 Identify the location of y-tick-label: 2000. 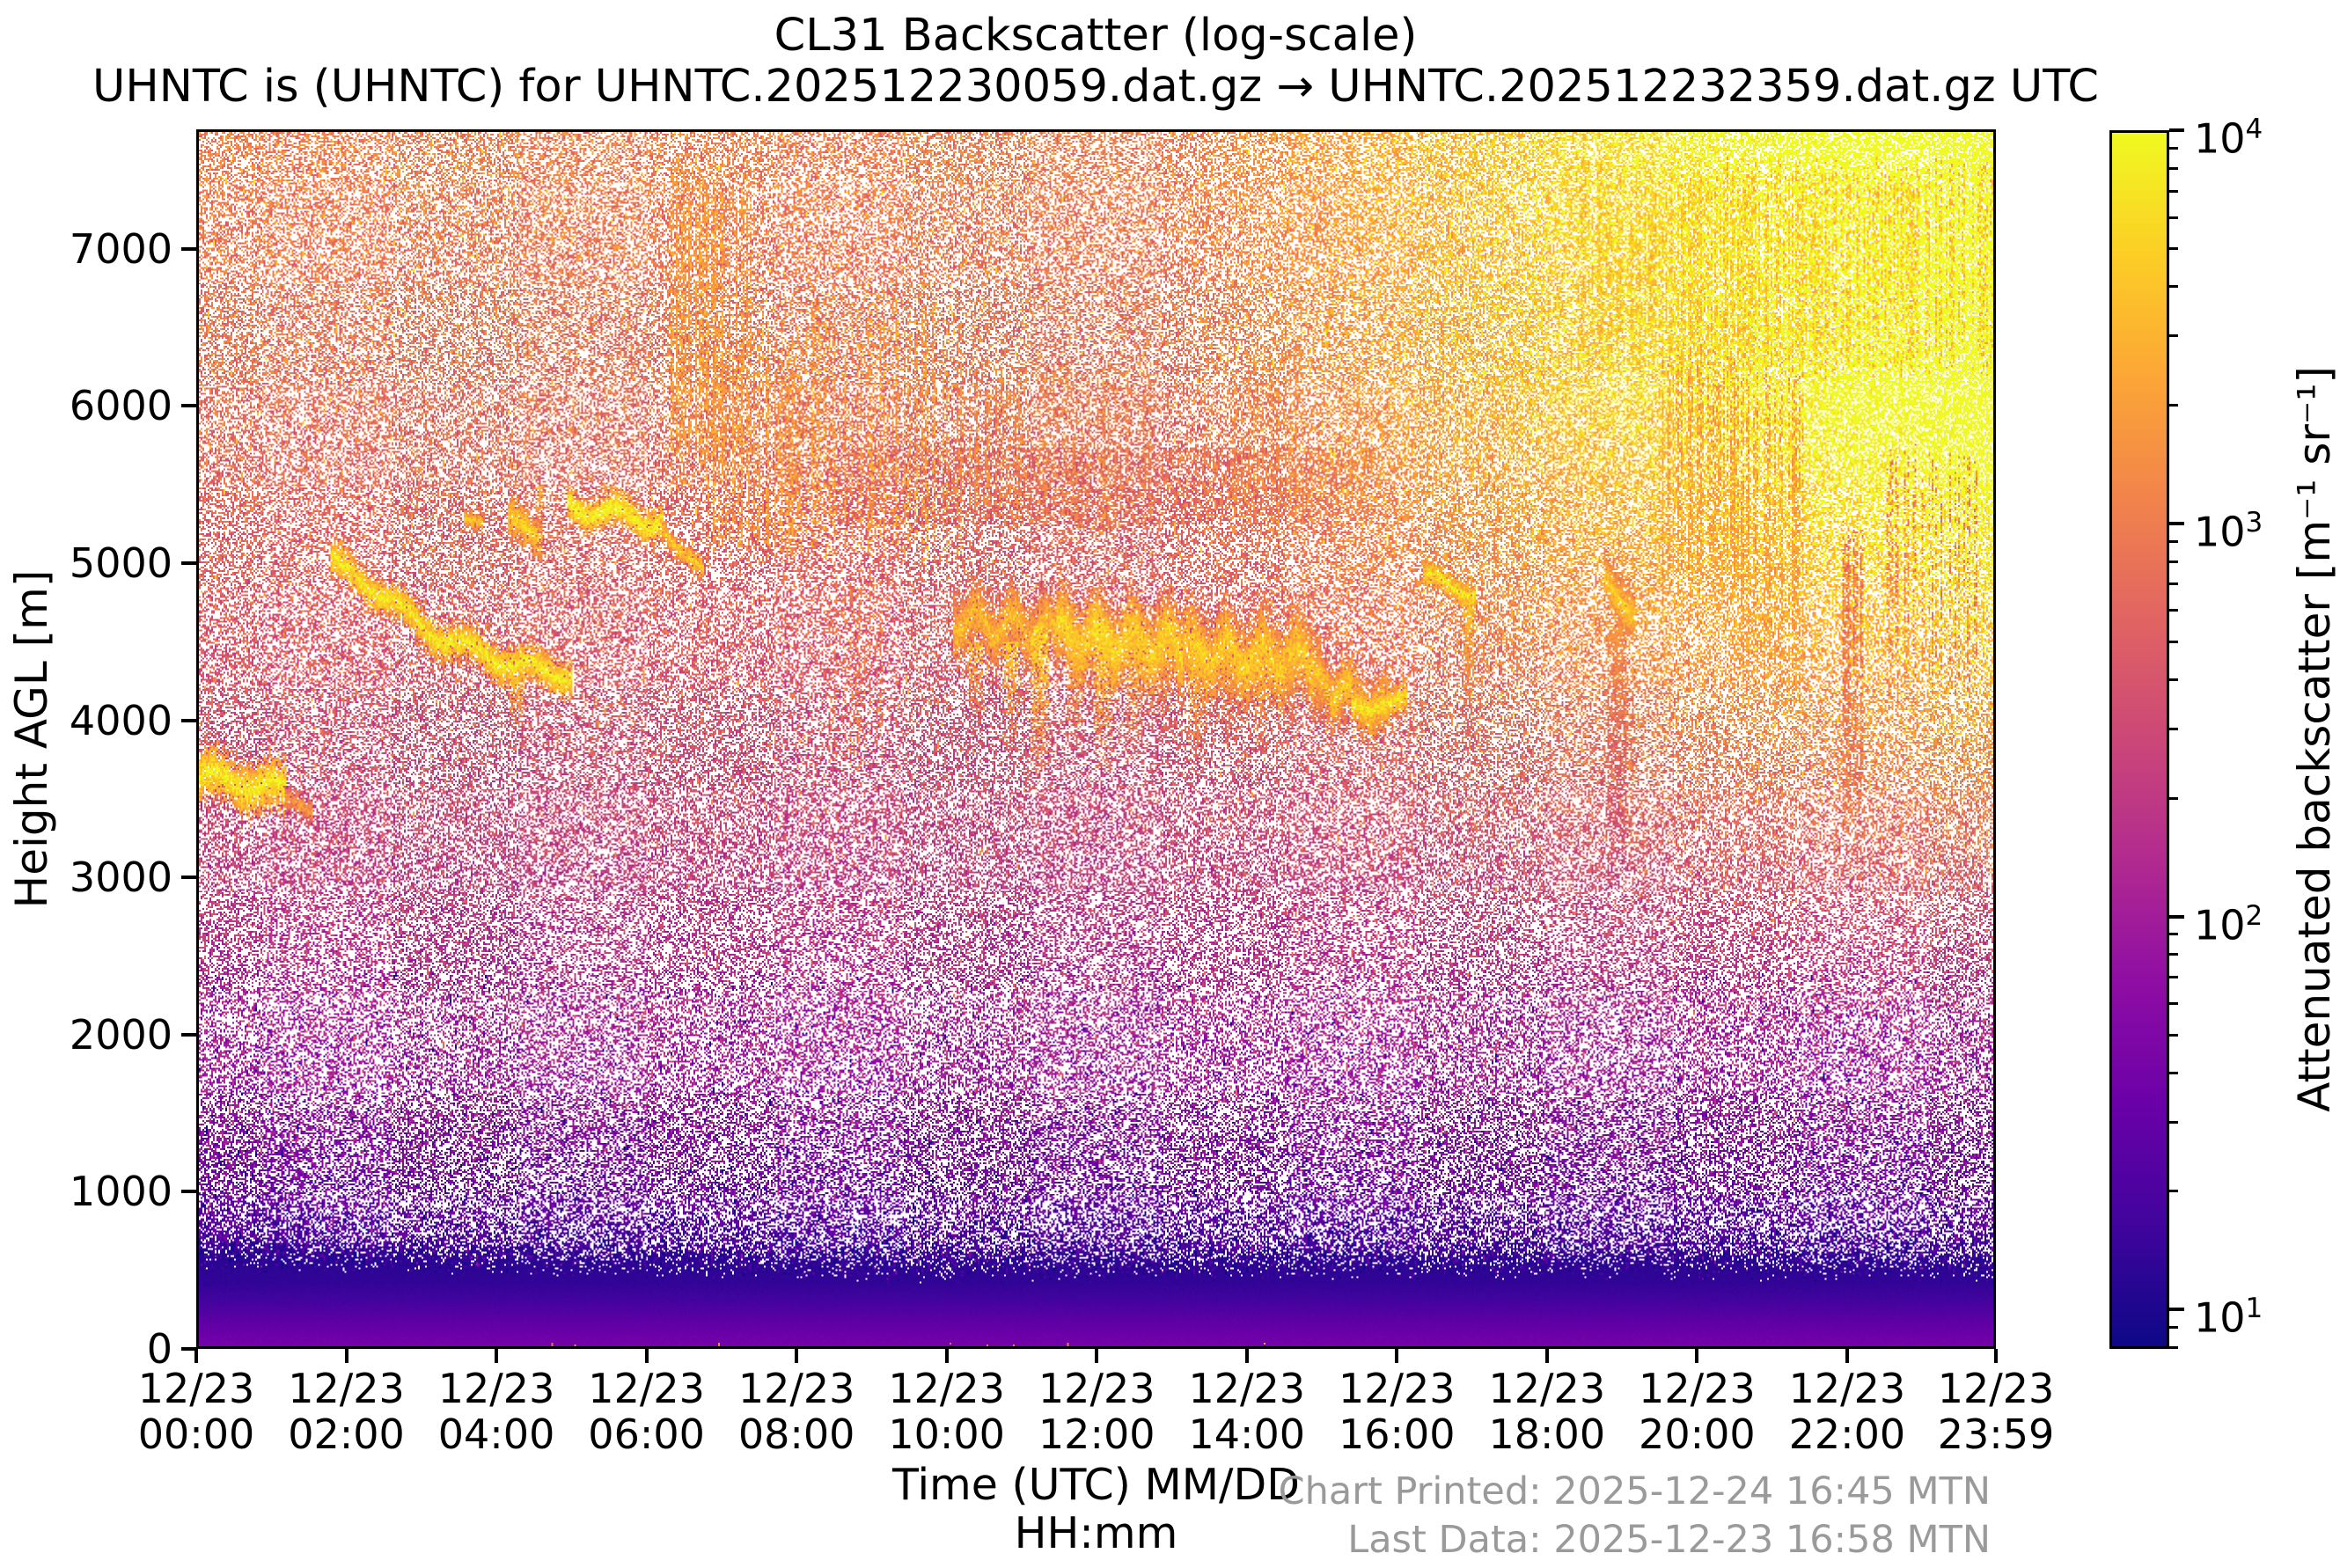
(121, 1034).